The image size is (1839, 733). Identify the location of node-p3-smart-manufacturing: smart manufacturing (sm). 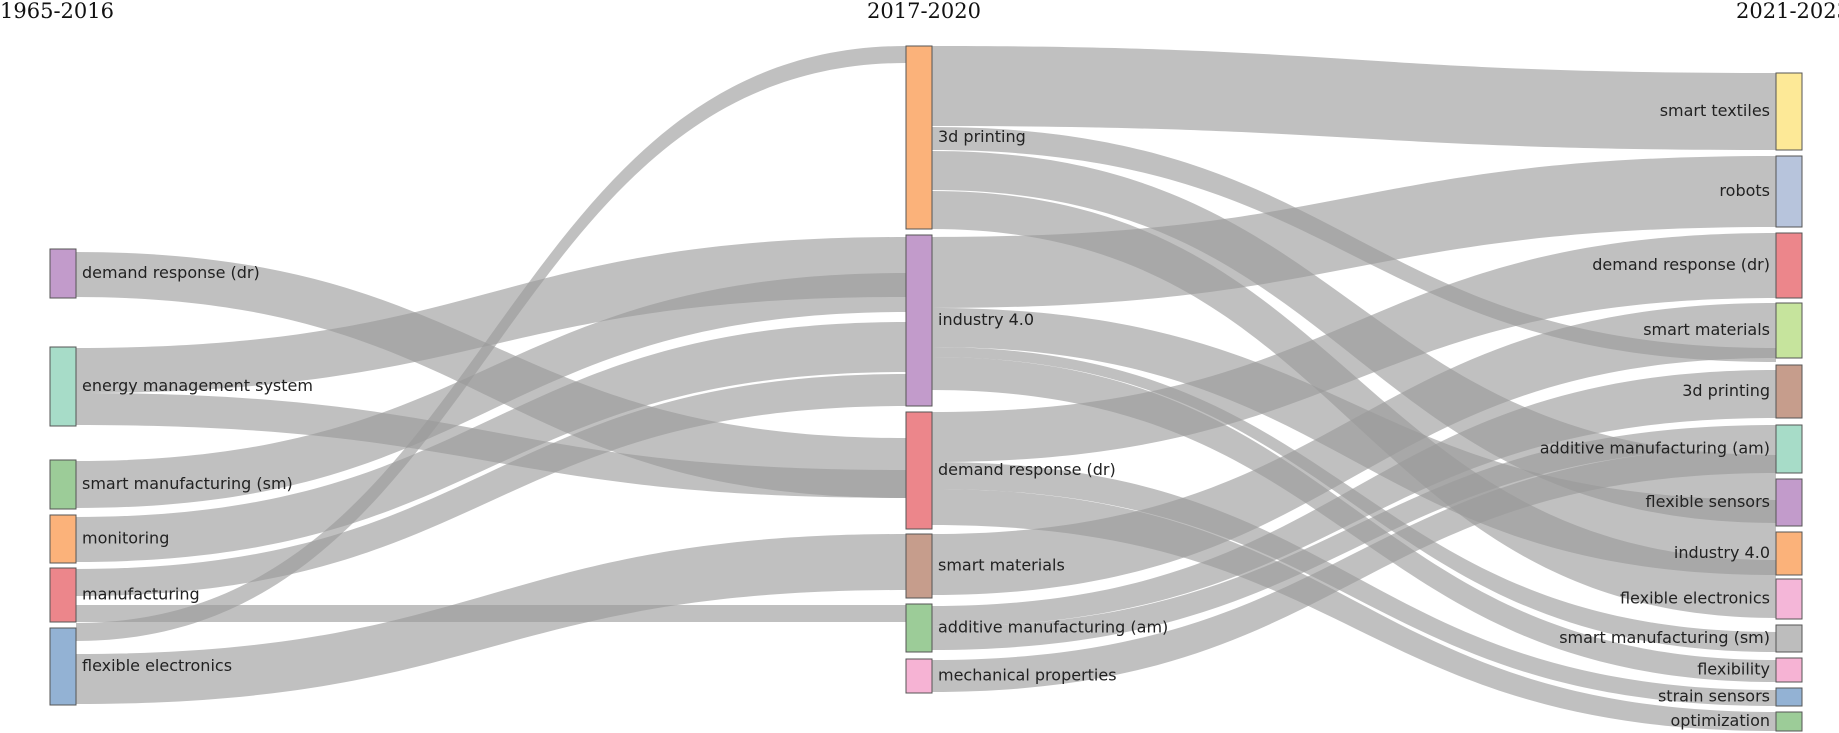
(1681, 638).